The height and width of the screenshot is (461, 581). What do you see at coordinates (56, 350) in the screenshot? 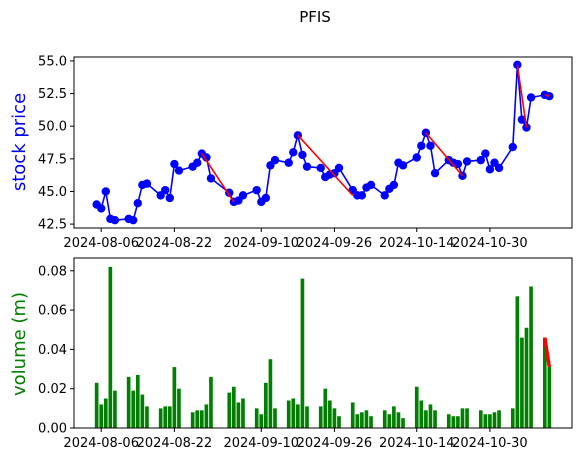
I see `volume-y-ticks: 0.00 0.02 0.04 0.06 0.08` at bounding box center [56, 350].